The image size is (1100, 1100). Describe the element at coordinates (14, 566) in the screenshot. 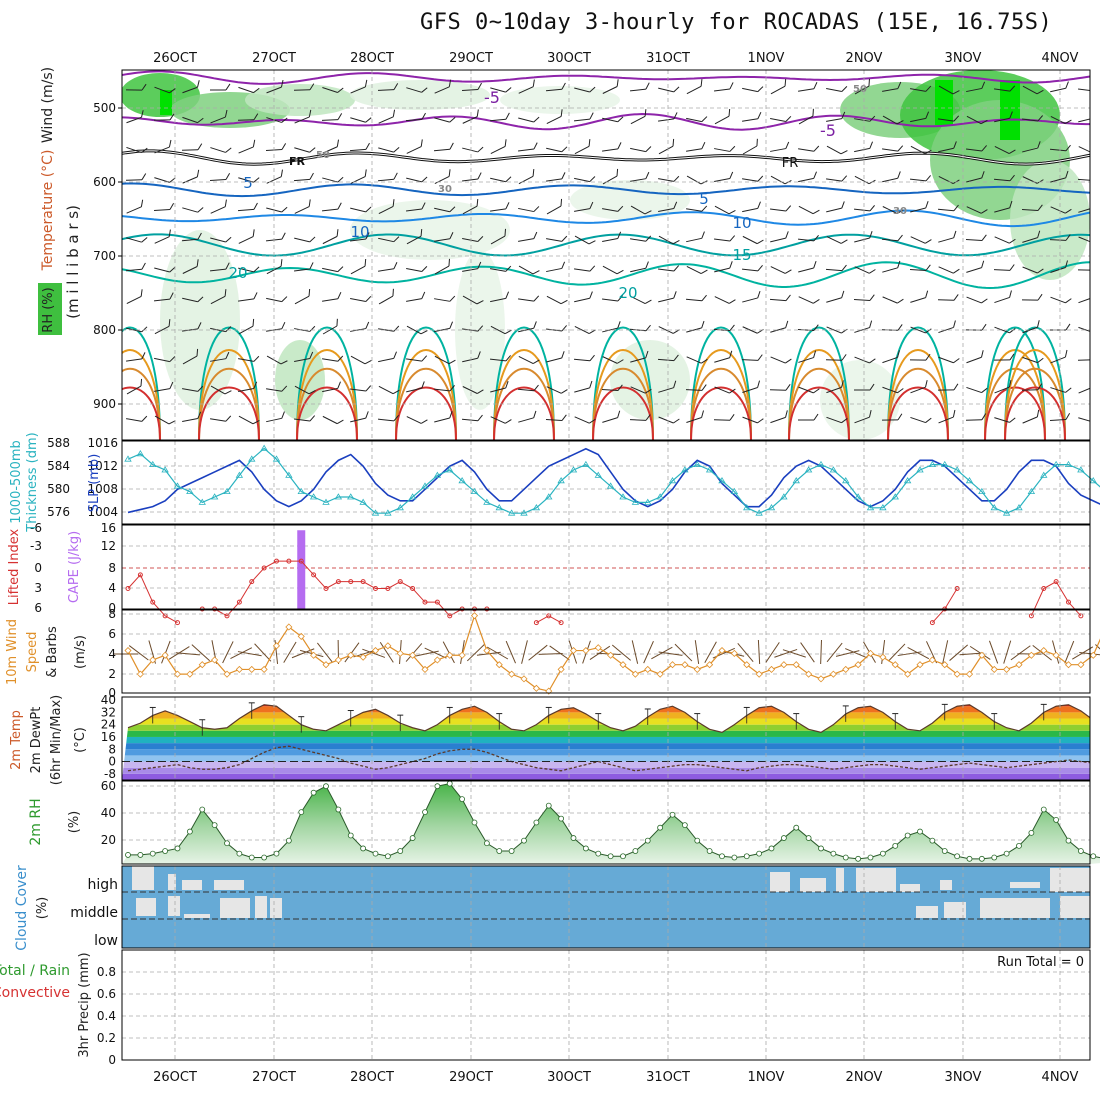

I see `axis-title: Lifted Index` at that location.